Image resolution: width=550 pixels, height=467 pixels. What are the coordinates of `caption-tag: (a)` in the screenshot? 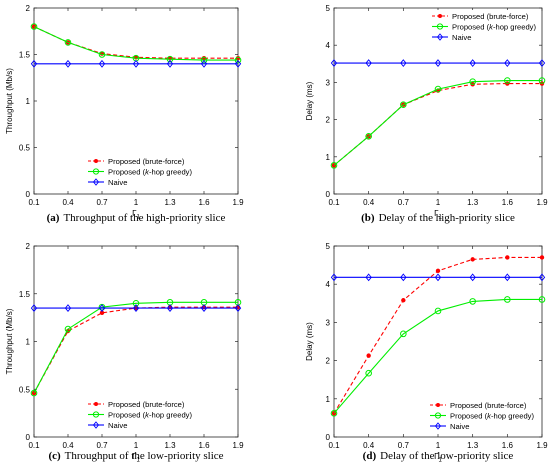 It's located at (53, 218).